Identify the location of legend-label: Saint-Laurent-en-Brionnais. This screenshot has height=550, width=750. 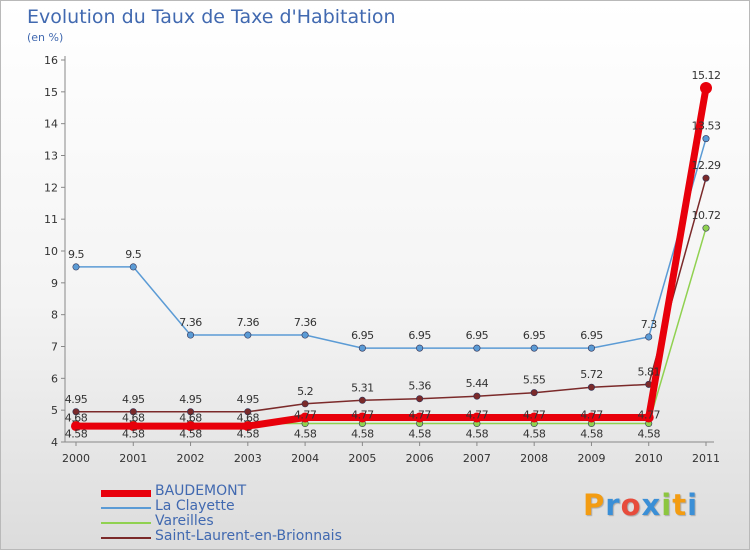
(248, 536).